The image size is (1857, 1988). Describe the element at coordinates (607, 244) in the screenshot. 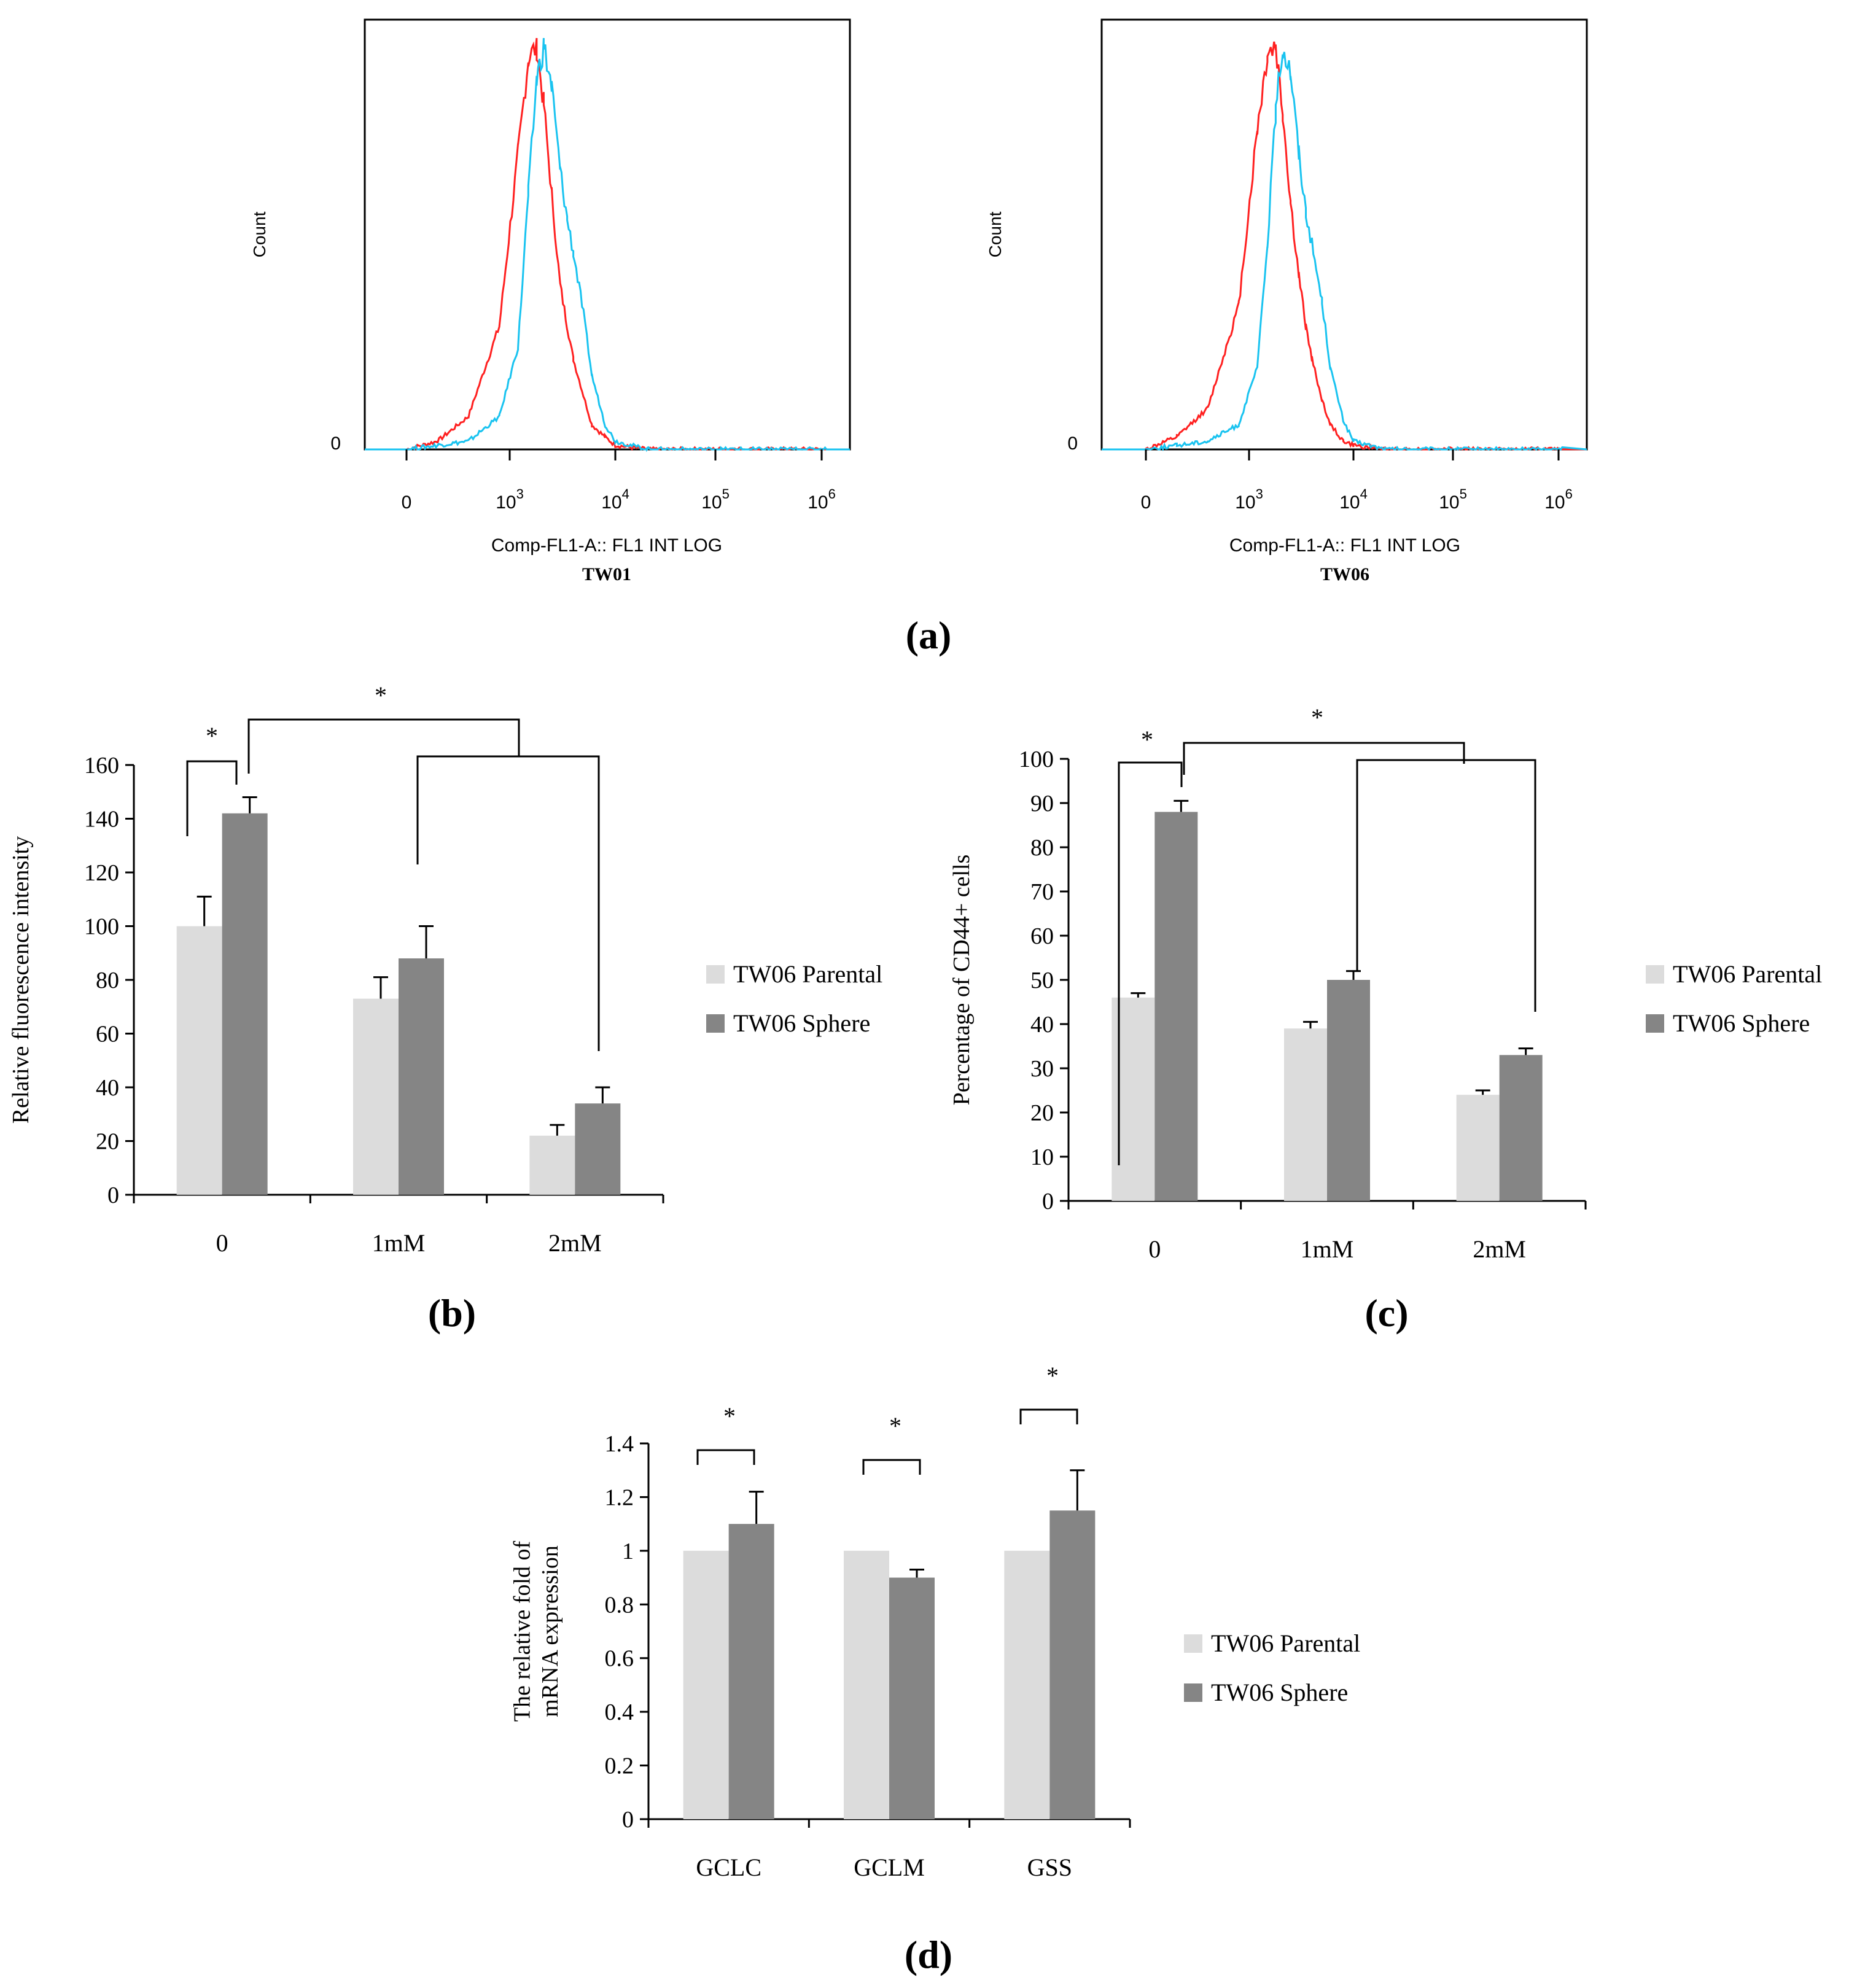

I see `series-line-sample` at that location.